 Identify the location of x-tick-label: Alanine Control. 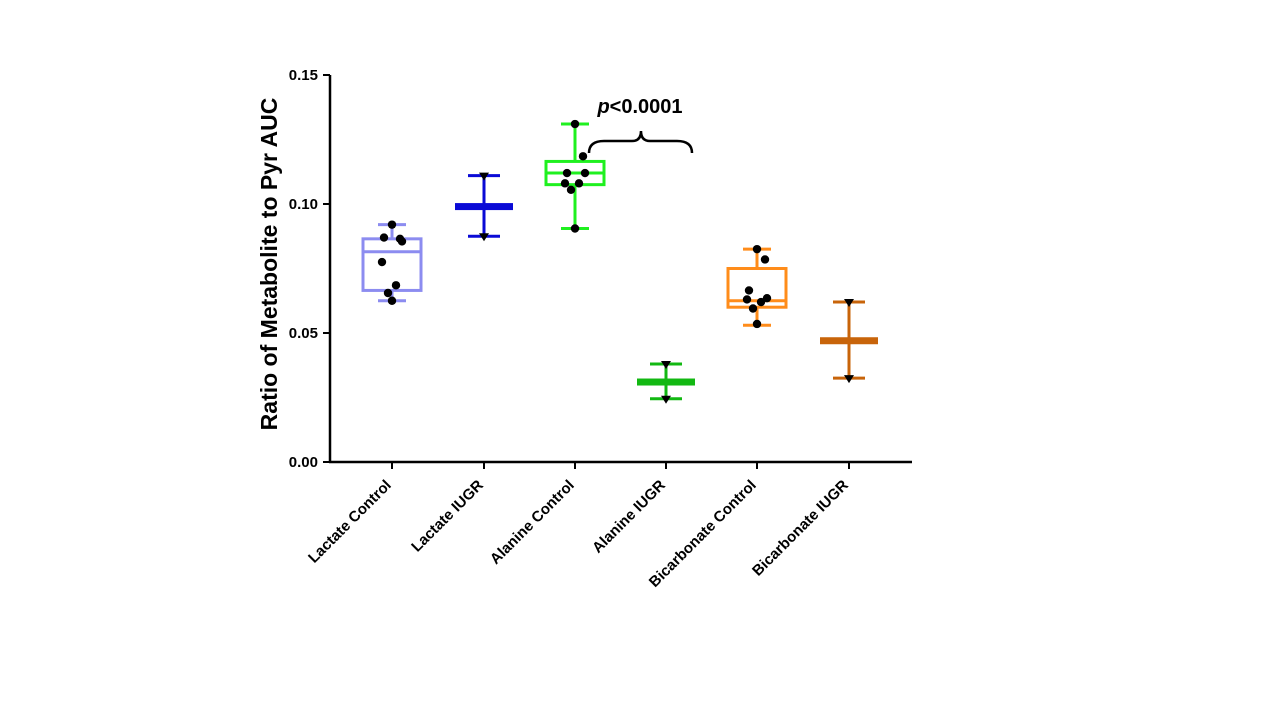
(532, 522).